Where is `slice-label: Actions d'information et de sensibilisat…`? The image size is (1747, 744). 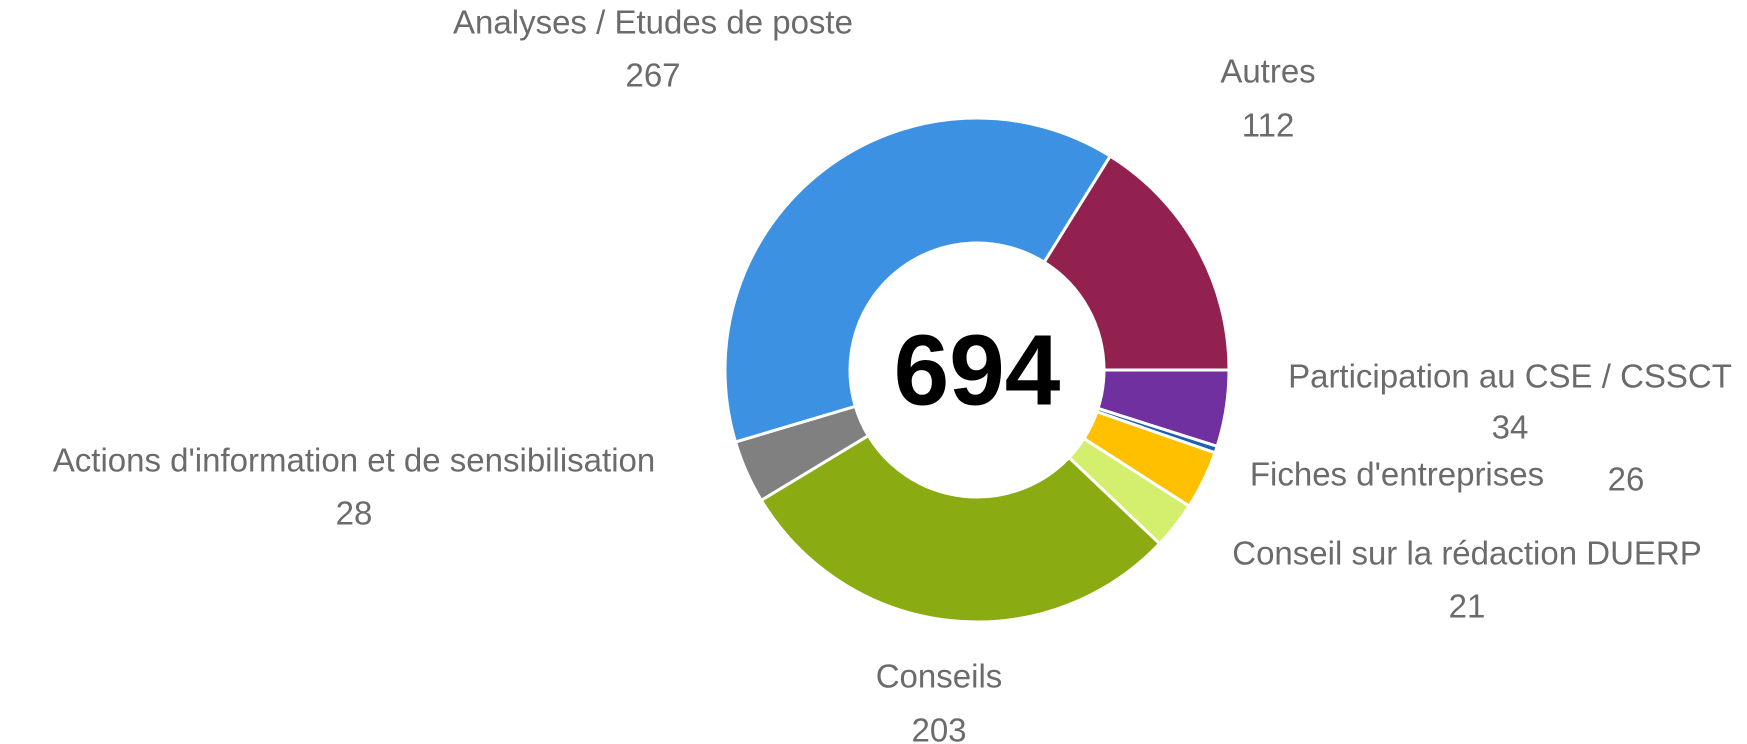 slice-label: Actions d'information et de sensibilisat… is located at coordinates (354, 460).